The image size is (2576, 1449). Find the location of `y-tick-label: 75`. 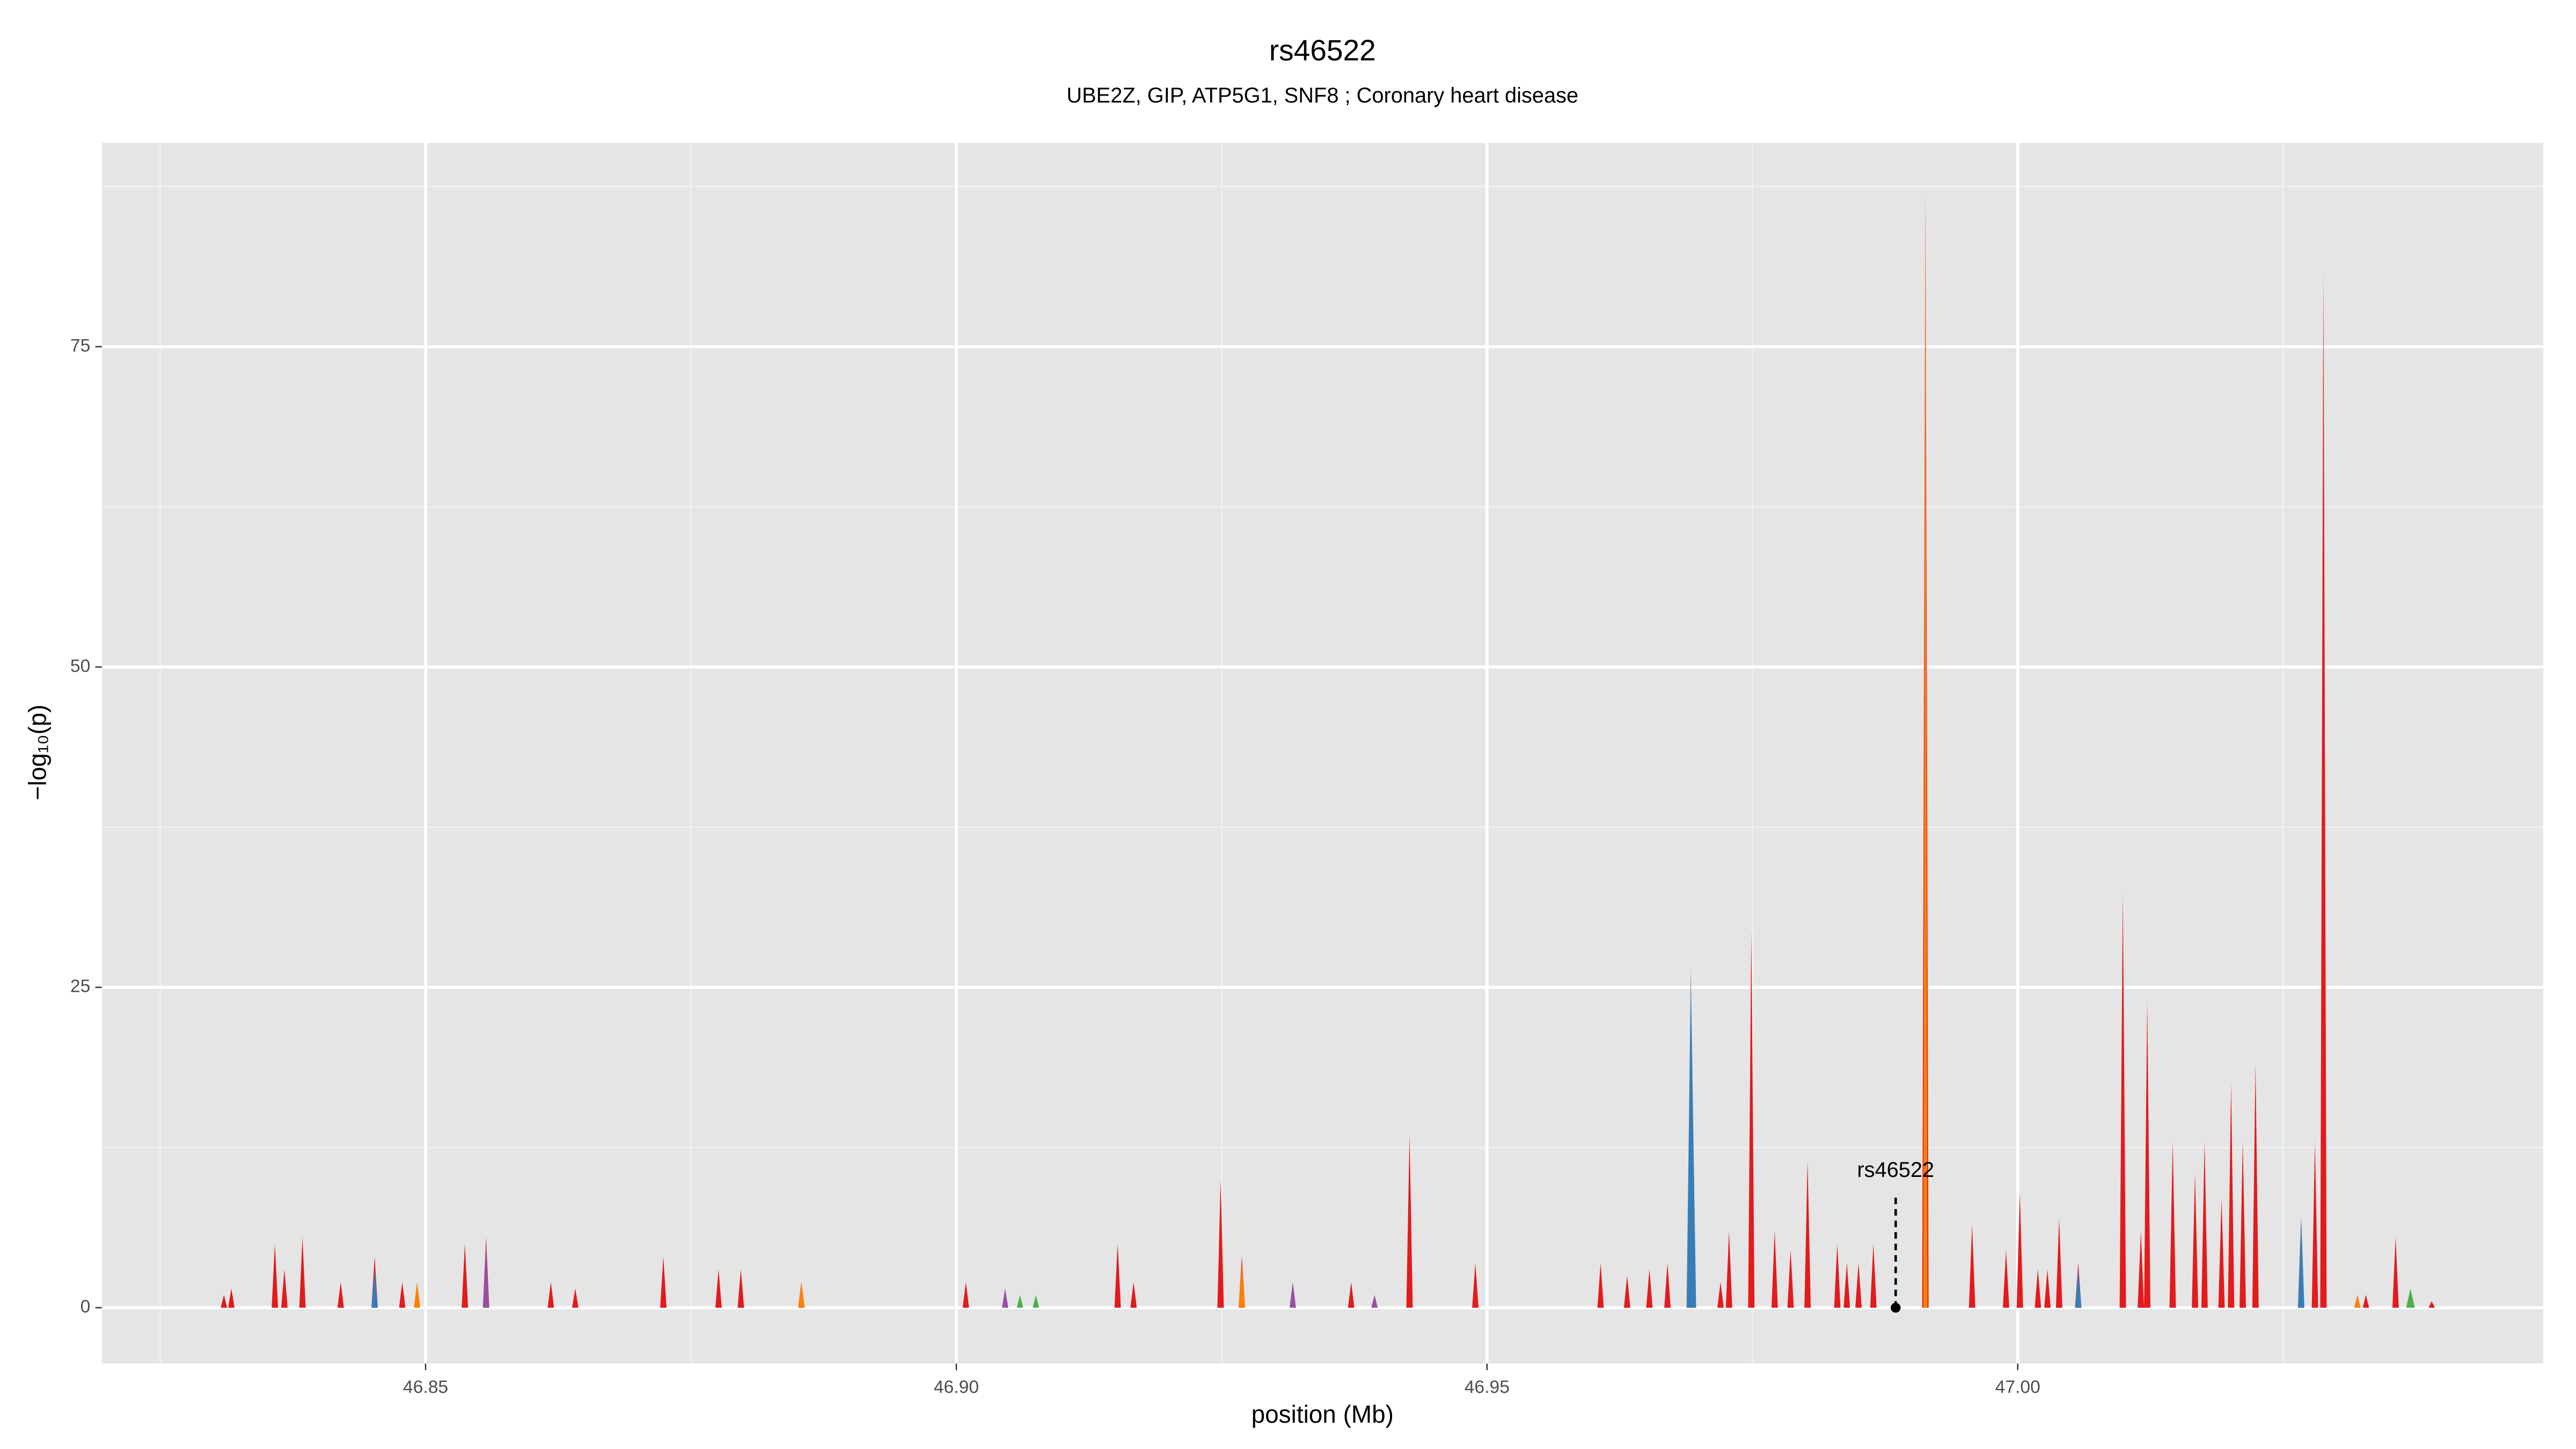

y-tick-label: 75 is located at coordinates (80, 346).